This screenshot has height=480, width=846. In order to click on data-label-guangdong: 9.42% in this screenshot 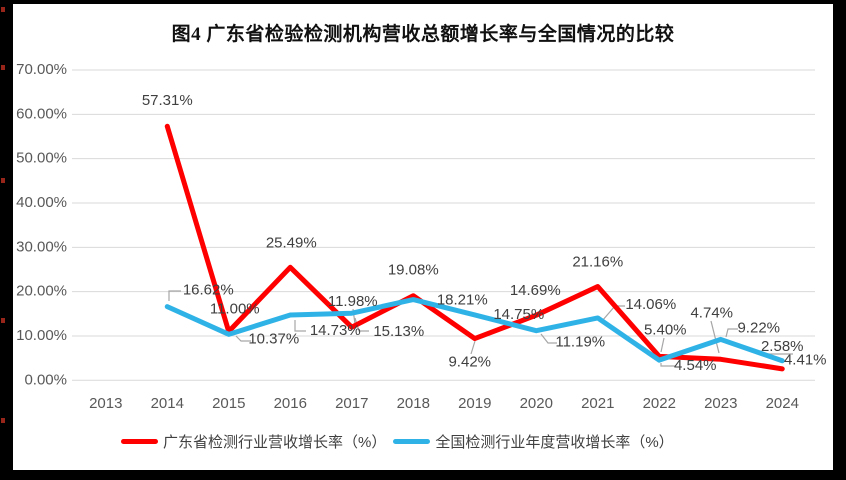, I will do `click(469, 362)`.